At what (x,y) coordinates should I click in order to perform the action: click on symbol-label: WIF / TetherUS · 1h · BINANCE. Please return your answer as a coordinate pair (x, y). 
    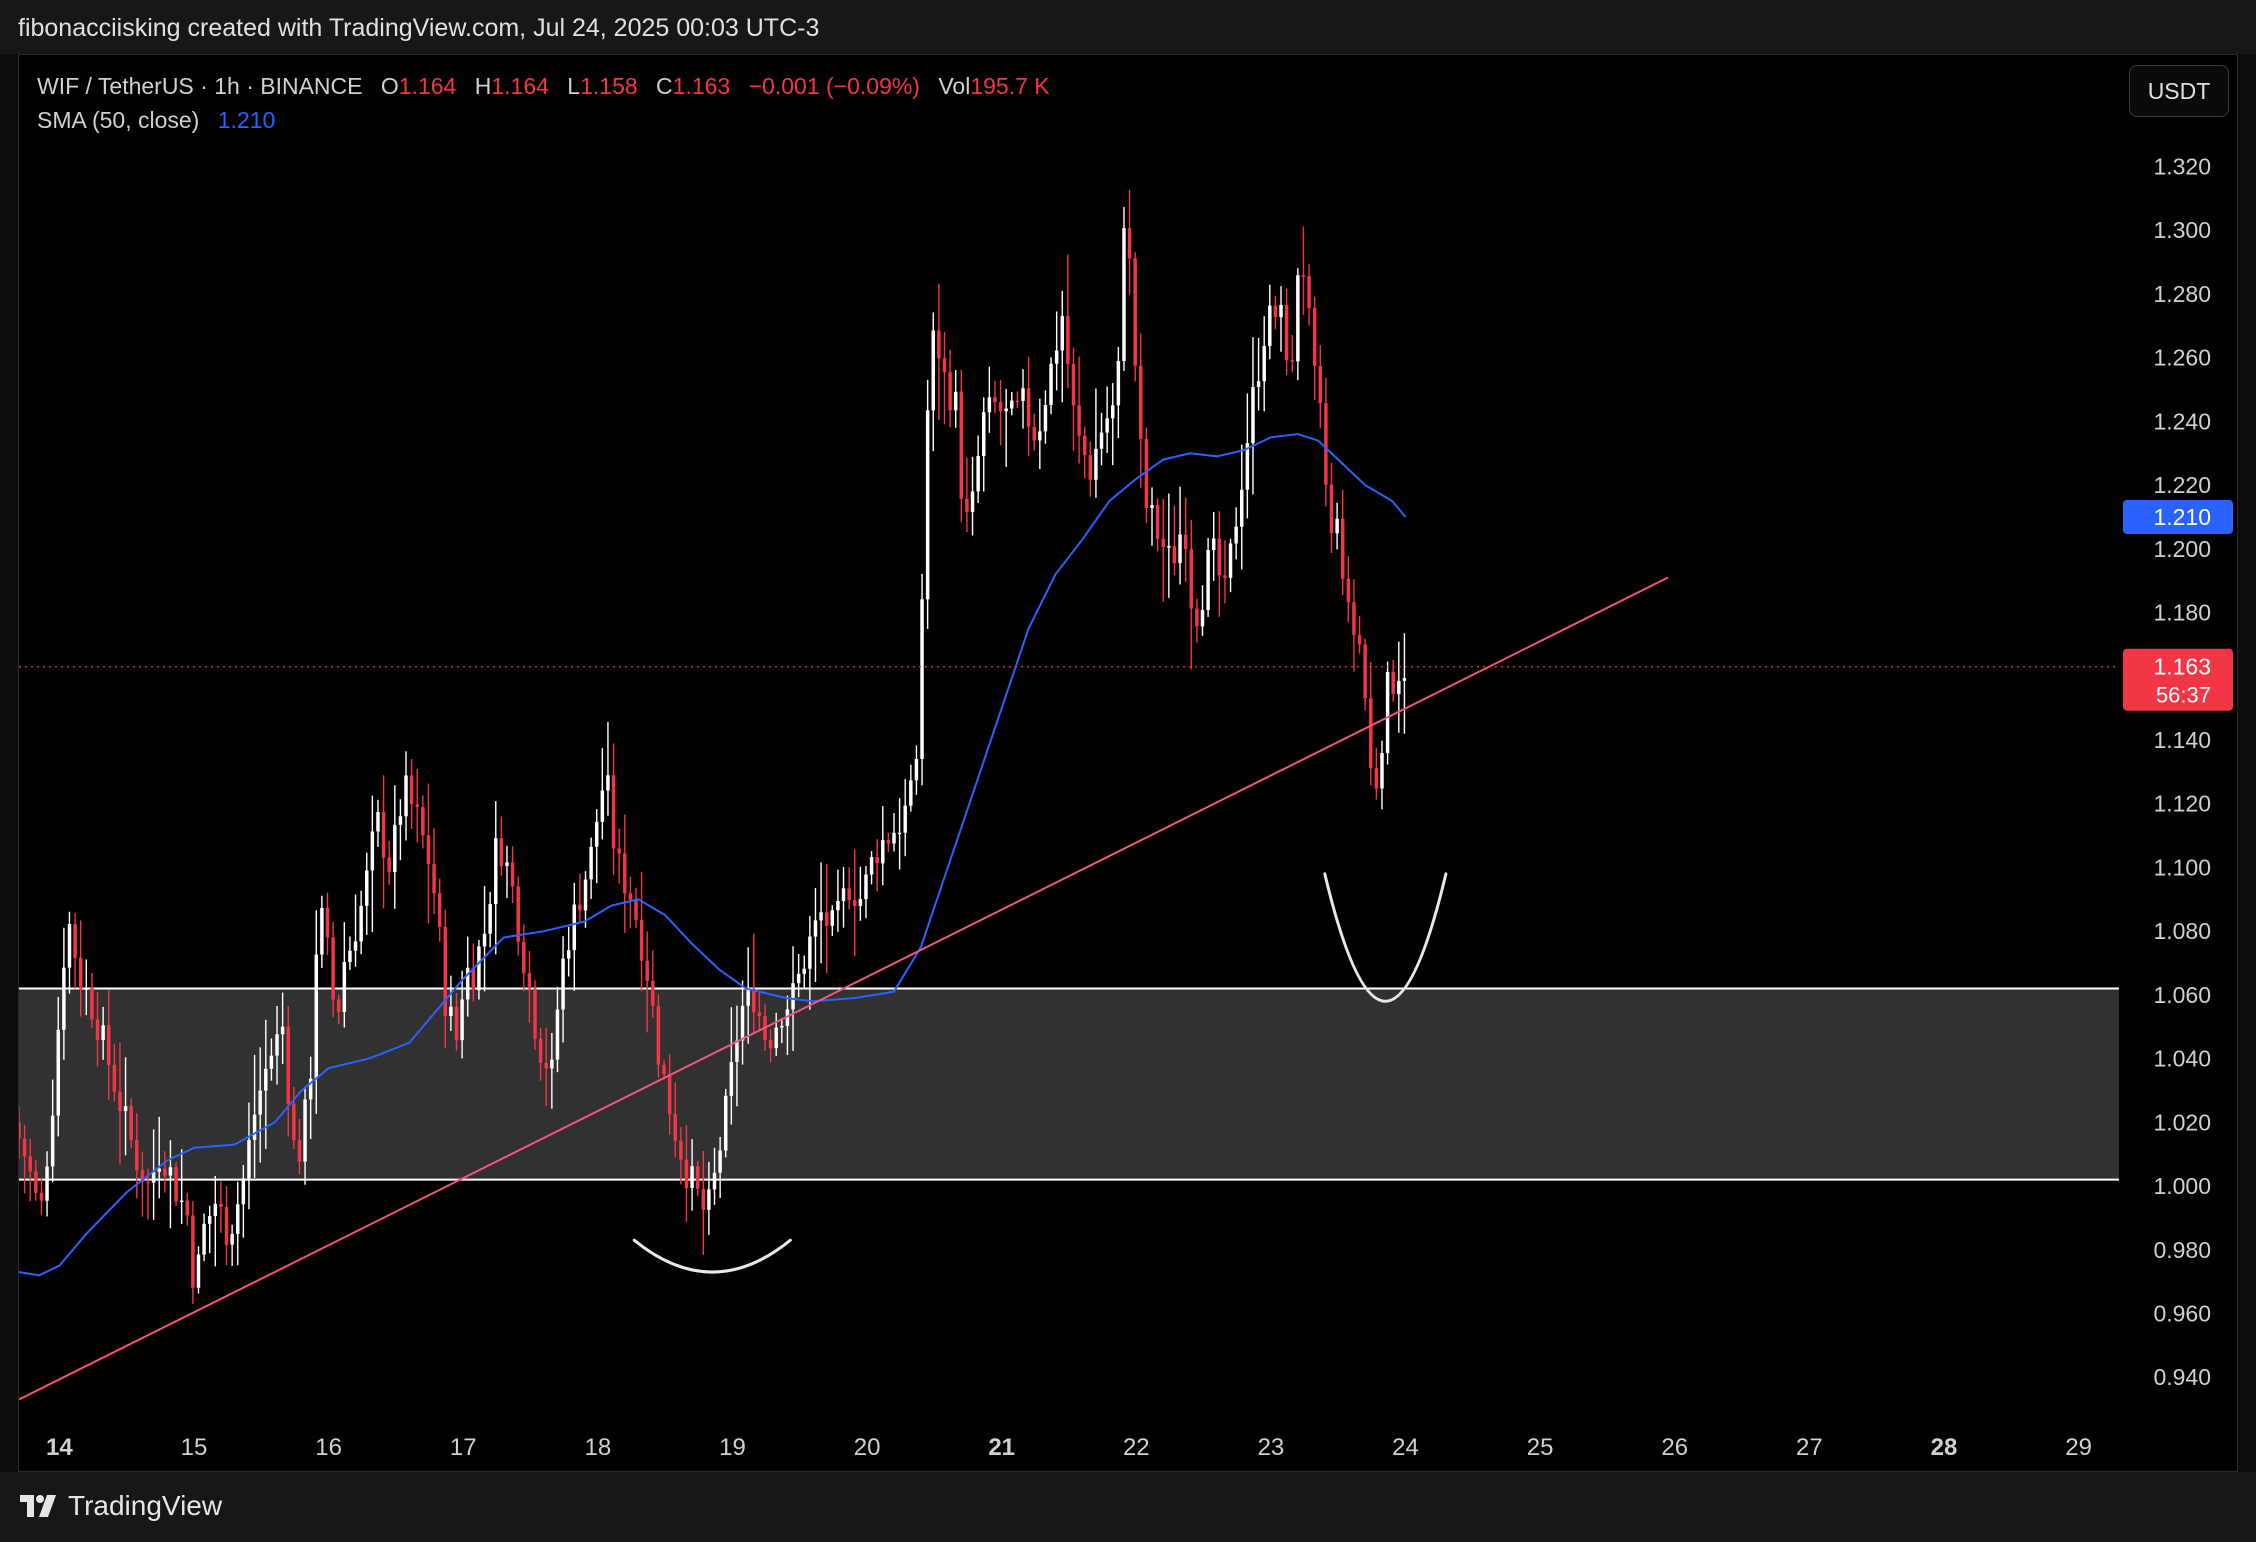
    Looking at the image, I should click on (200, 86).